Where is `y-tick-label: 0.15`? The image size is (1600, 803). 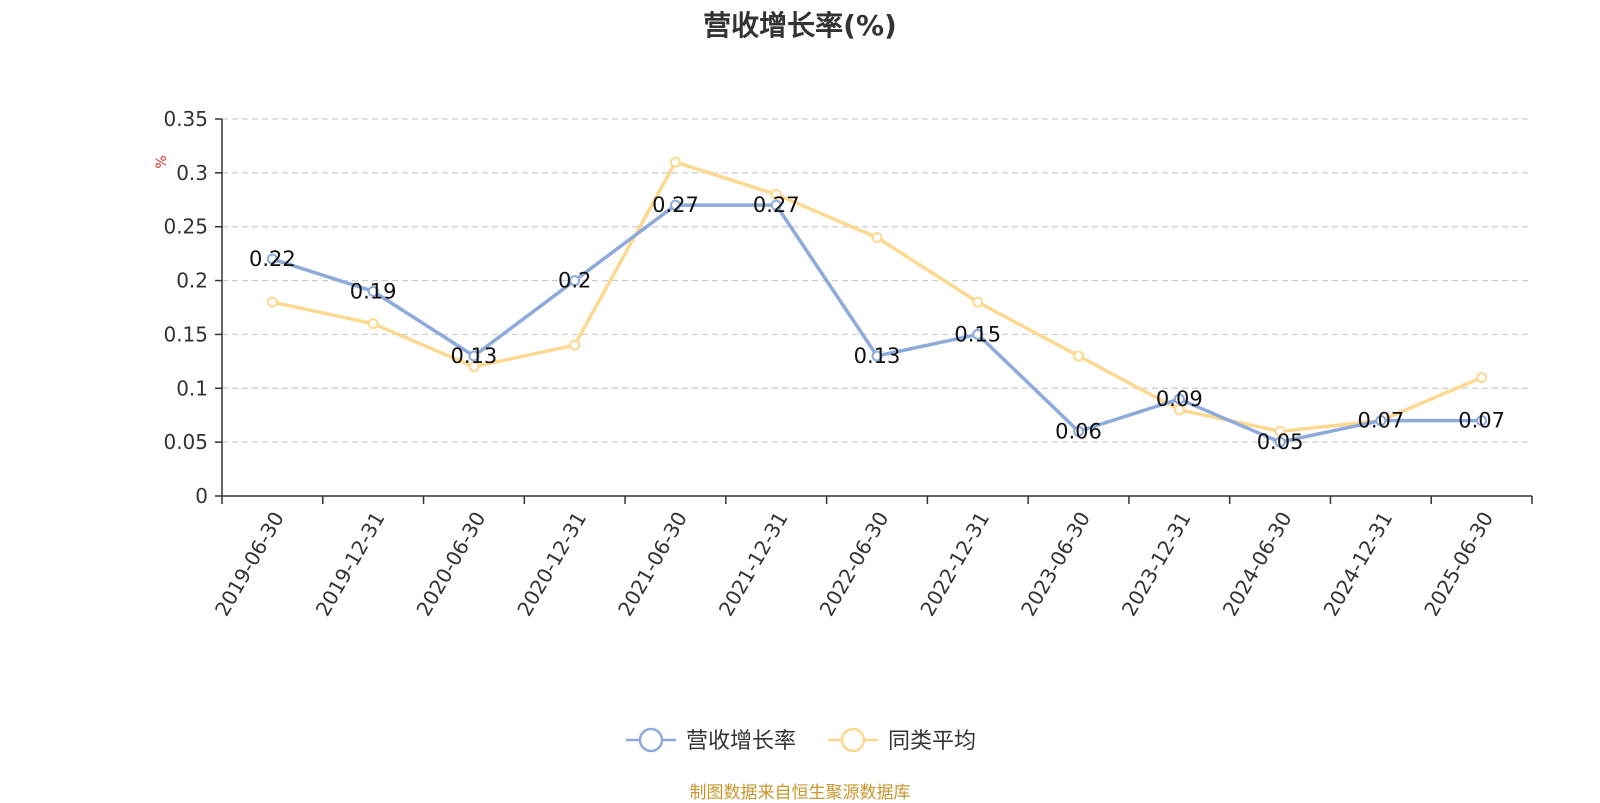 y-tick-label: 0.15 is located at coordinates (185, 334).